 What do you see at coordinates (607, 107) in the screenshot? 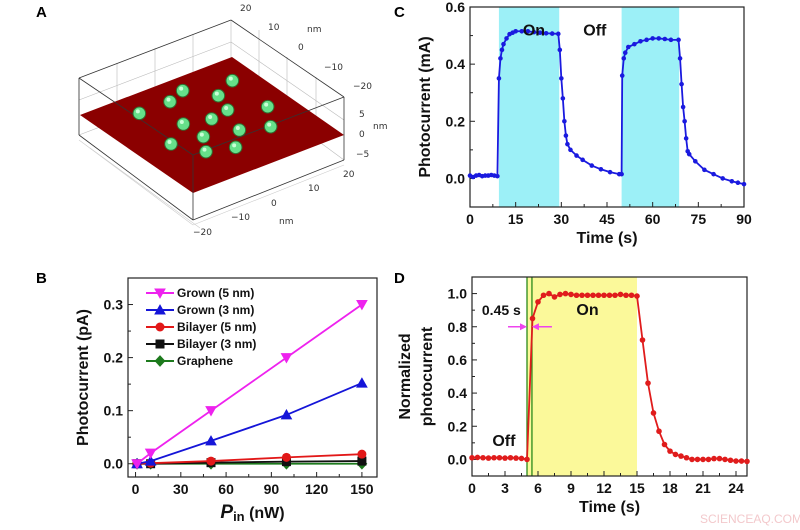
I see `chart-c` at bounding box center [607, 107].